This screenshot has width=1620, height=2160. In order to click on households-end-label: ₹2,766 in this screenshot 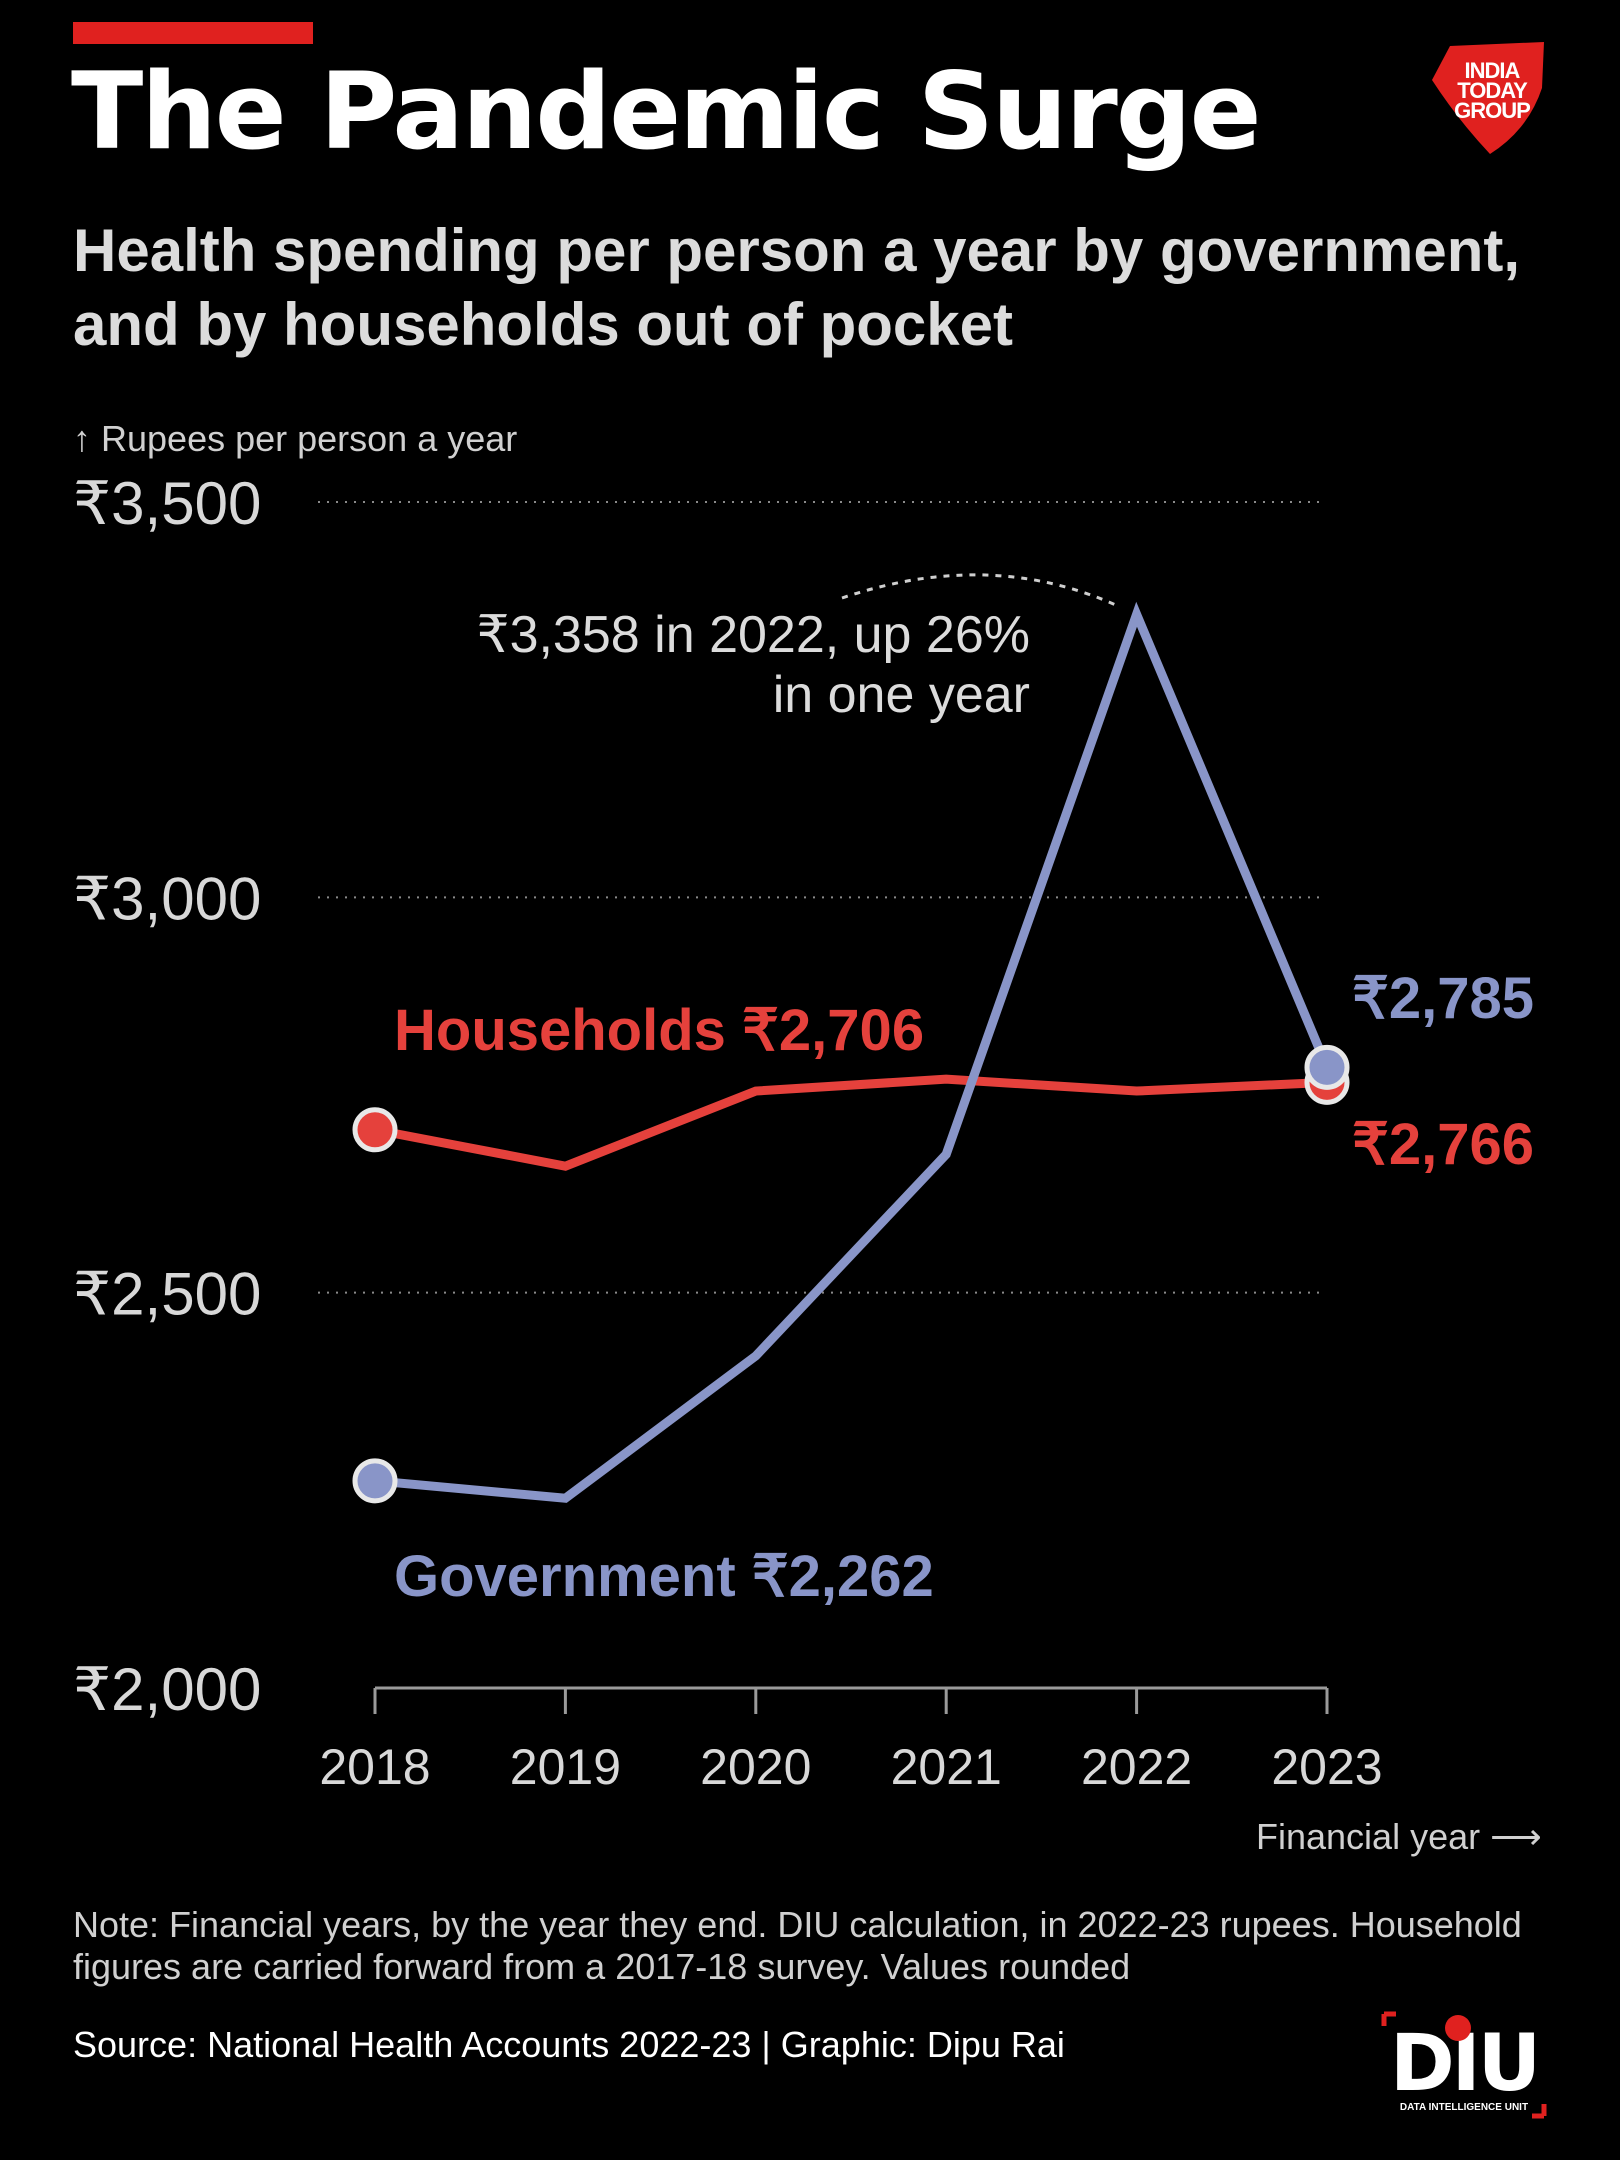, I will do `click(1443, 1144)`.